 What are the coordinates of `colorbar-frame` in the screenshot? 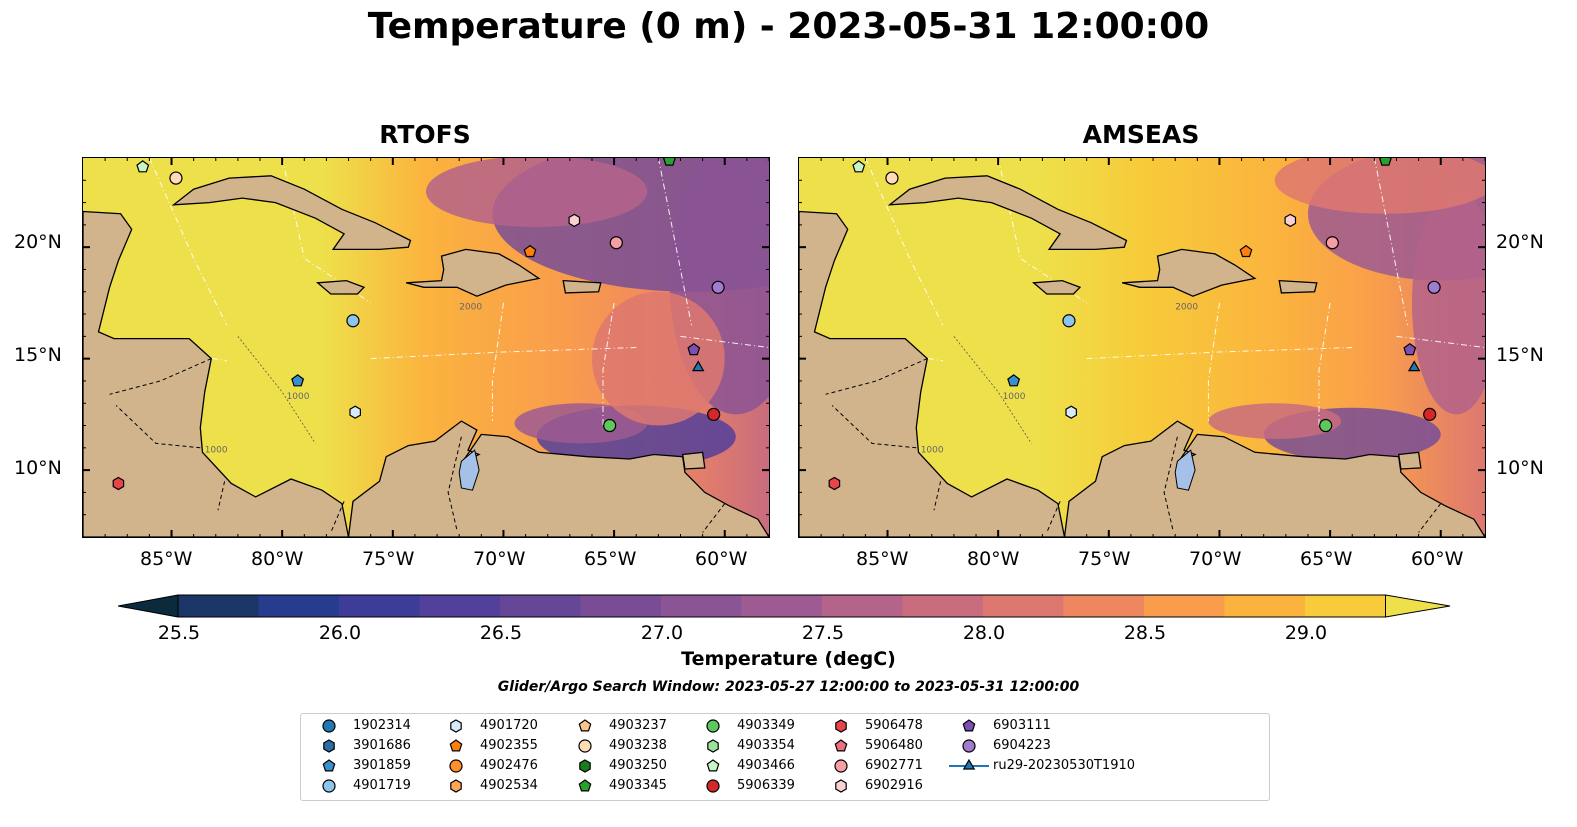 It's located at (781, 606).